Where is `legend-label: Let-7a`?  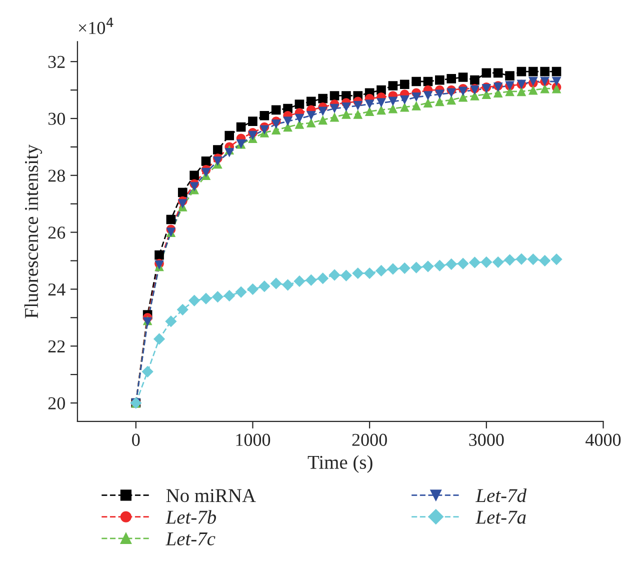 legend-label: Let-7a is located at coordinates (501, 517).